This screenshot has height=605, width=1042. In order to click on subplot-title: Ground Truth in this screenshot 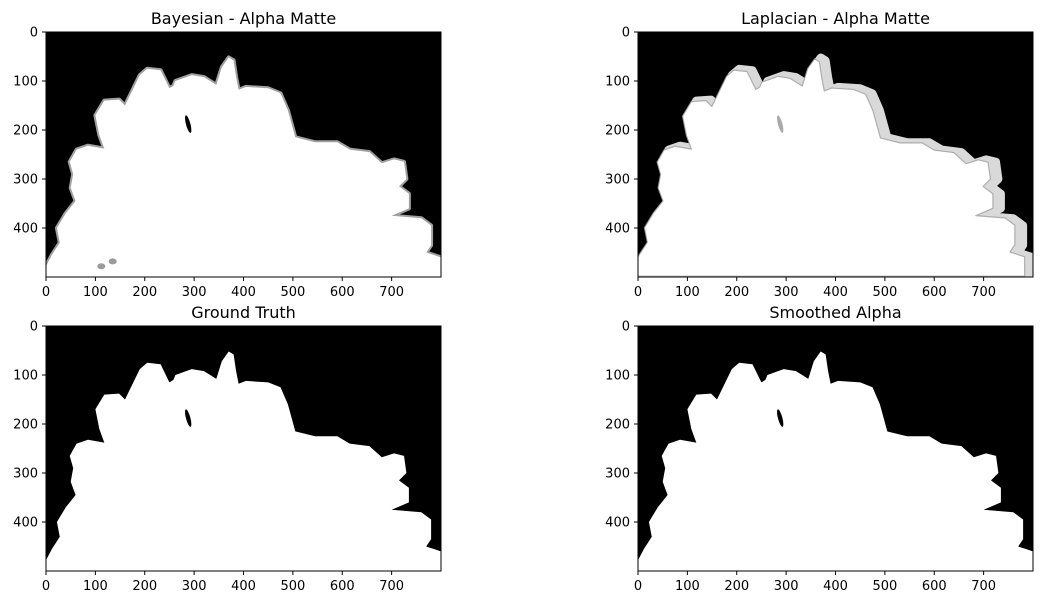, I will do `click(243, 312)`.